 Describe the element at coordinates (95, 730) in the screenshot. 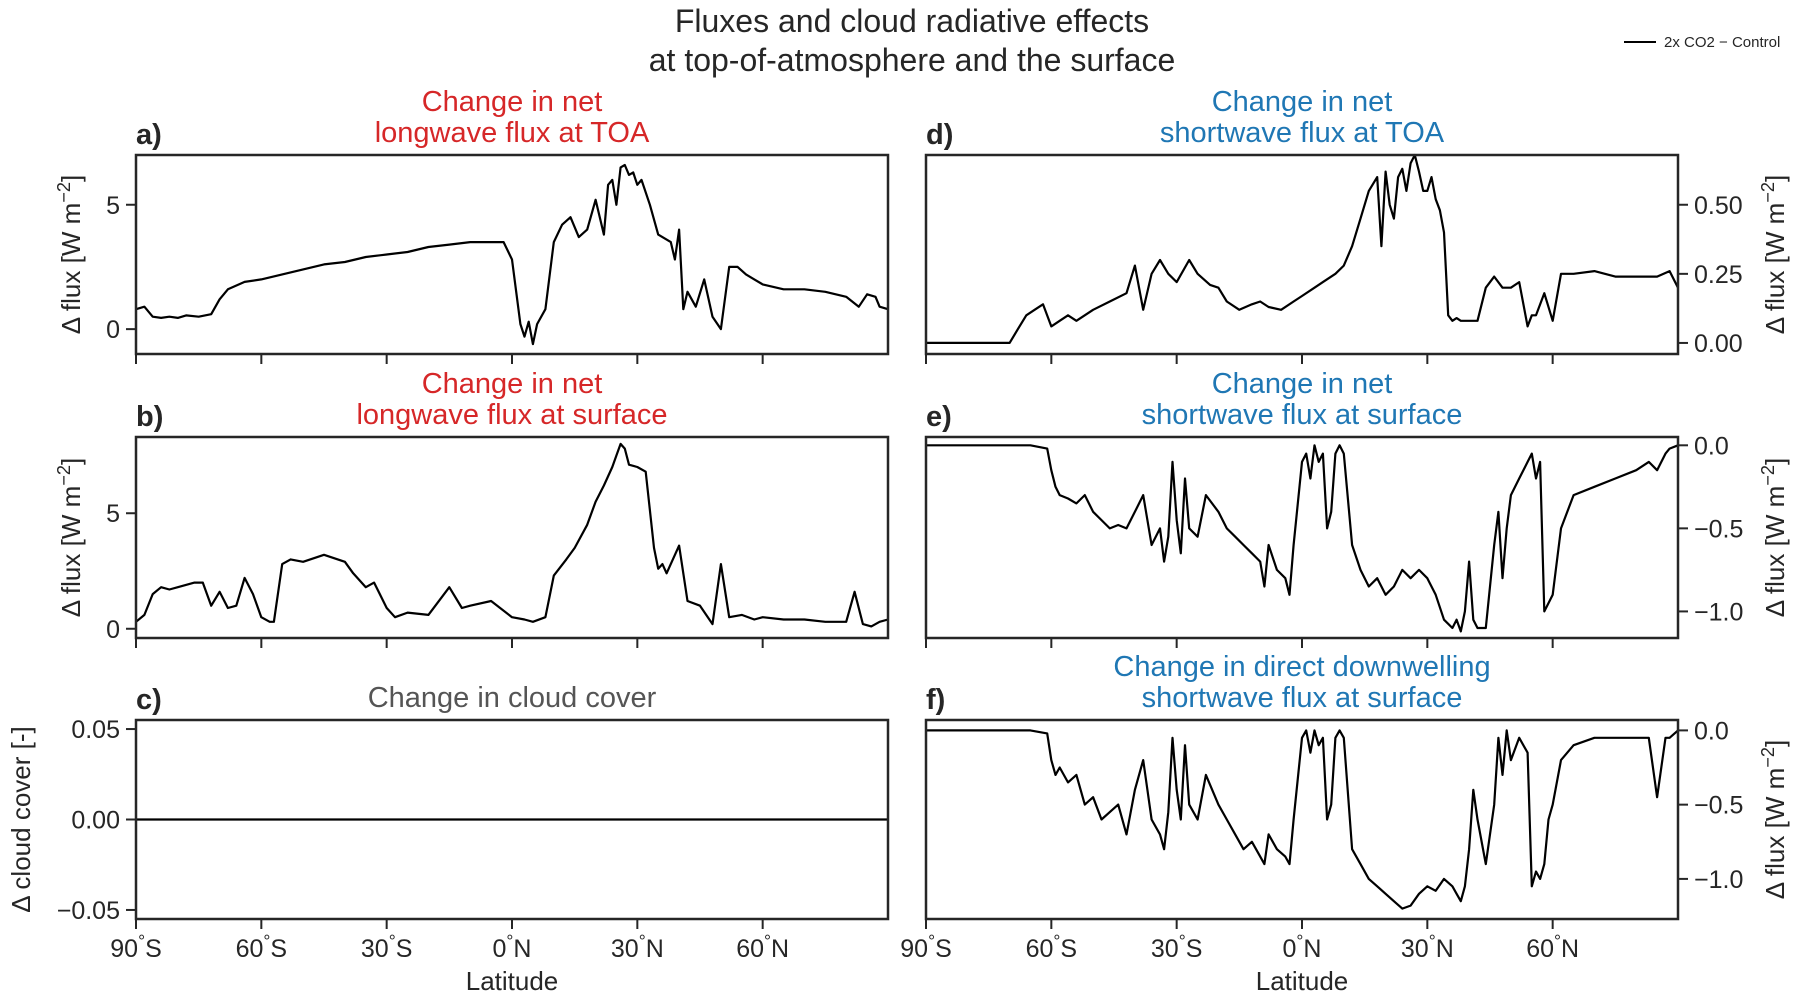

I see `y-tick-label: 0.05` at that location.